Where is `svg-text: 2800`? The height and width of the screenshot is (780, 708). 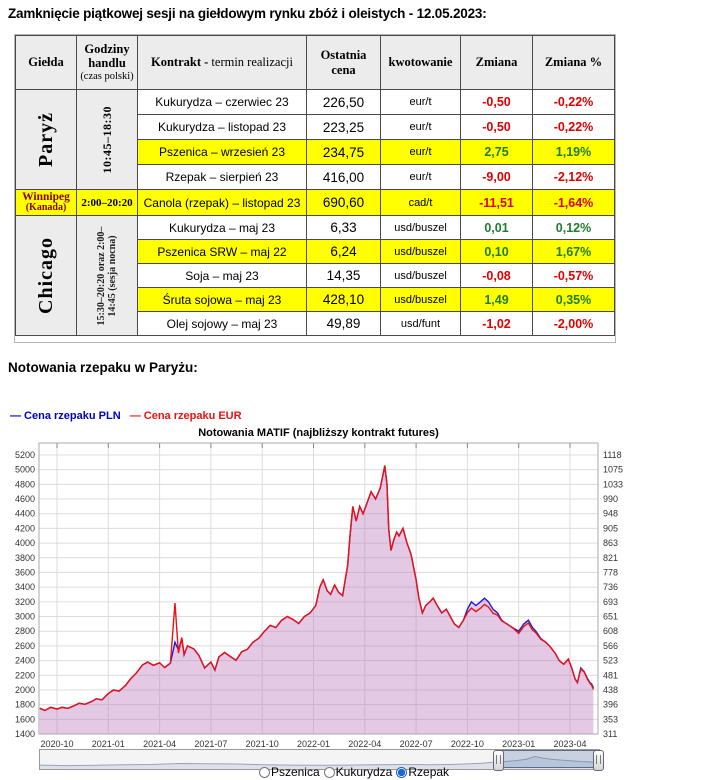
svg-text: 2800 is located at coordinates (25, 631).